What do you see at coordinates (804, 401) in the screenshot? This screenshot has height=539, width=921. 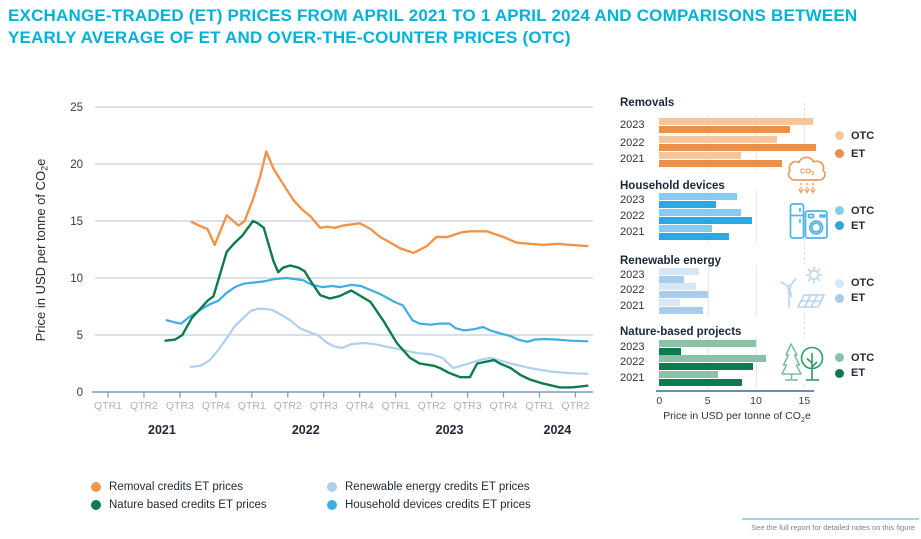 I see `bar-x-tick-label: 15` at bounding box center [804, 401].